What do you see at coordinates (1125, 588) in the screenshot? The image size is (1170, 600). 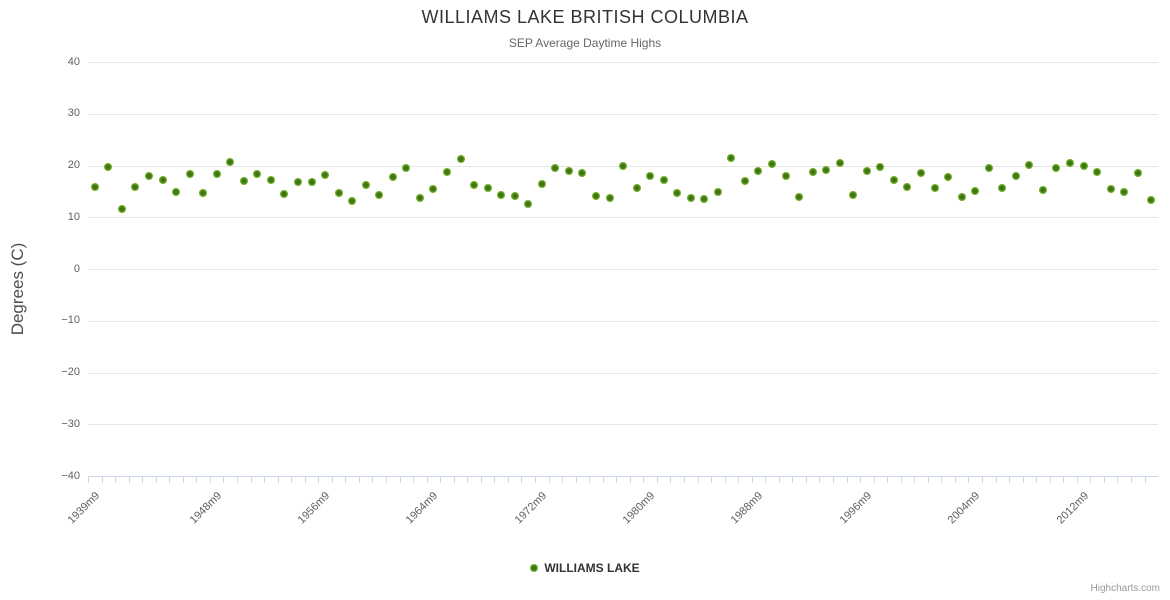 I see `highcharts-credit-link: Highcharts.com` at bounding box center [1125, 588].